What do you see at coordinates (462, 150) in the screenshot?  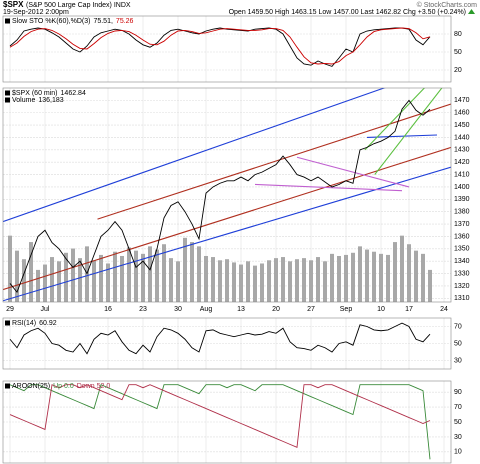 I see `y-tick-label: 1430` at bounding box center [462, 150].